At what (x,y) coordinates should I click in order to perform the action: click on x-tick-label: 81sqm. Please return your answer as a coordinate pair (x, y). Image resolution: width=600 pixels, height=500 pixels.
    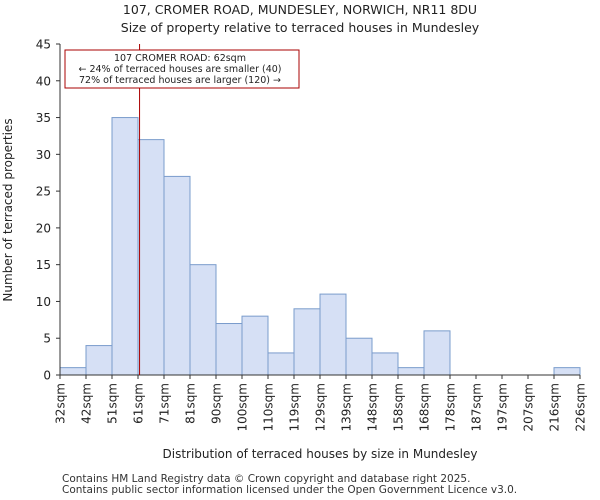
    Looking at the image, I should click on (191, 403).